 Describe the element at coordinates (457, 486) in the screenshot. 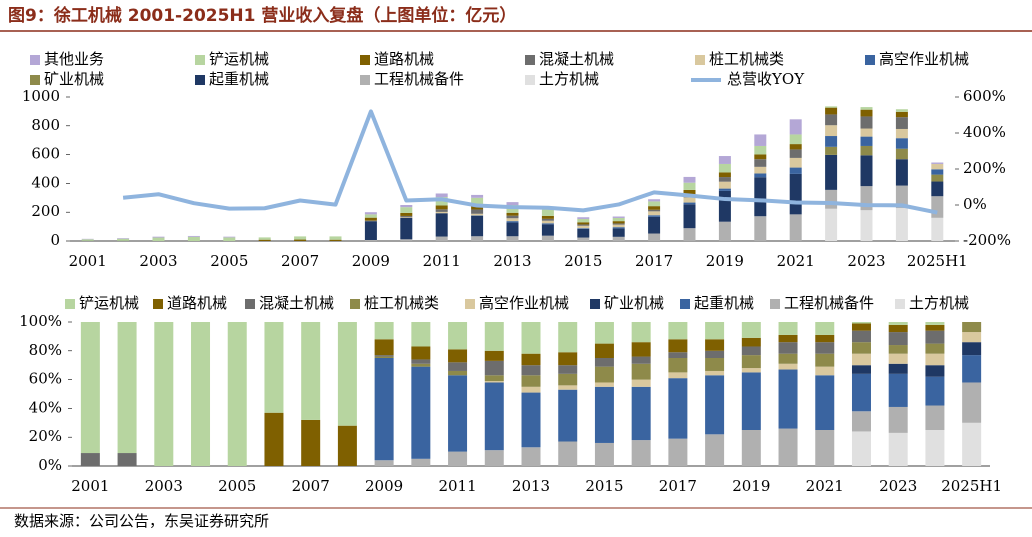

I see `x-tick-label: 2011` at that location.